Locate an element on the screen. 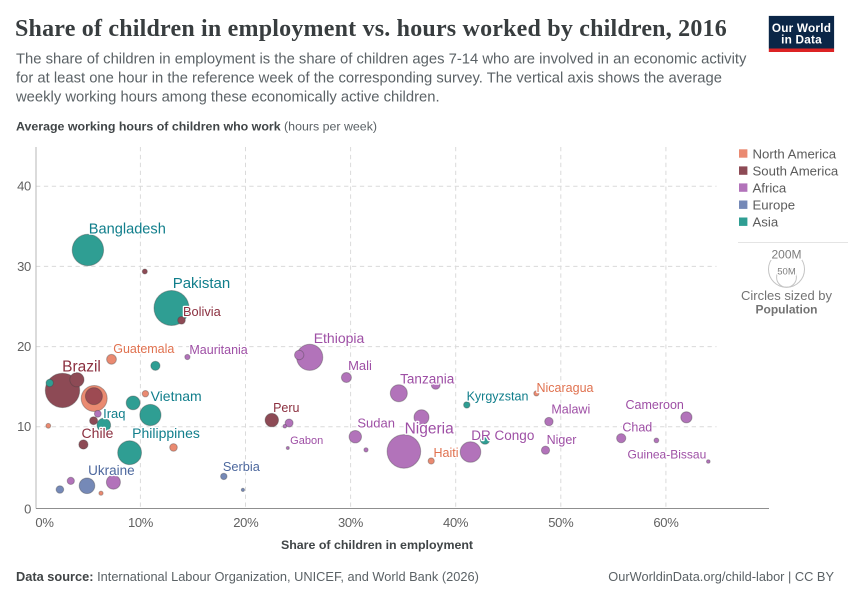 Image resolution: width=850 pixels, height=600 pixels. svg-text: Nigeria is located at coordinates (429, 428).